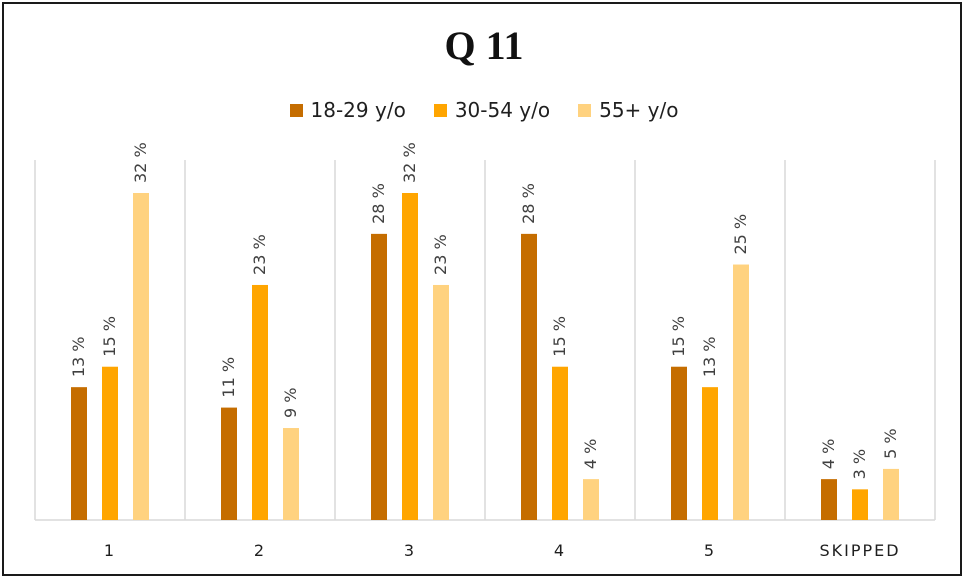 This screenshot has width=968, height=582. What do you see at coordinates (228, 377) in the screenshot?
I see `data-label: 11 %` at bounding box center [228, 377].